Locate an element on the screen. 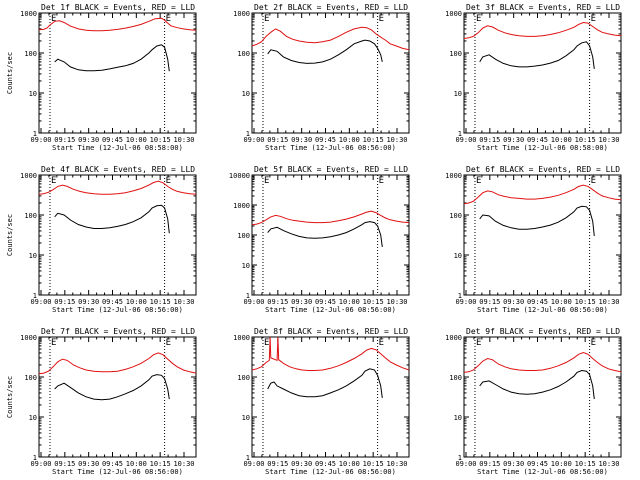 The width and height of the screenshot is (640, 480). chart-title: Det 4f BLACK = Events, RED = LLD is located at coordinates (118, 169).